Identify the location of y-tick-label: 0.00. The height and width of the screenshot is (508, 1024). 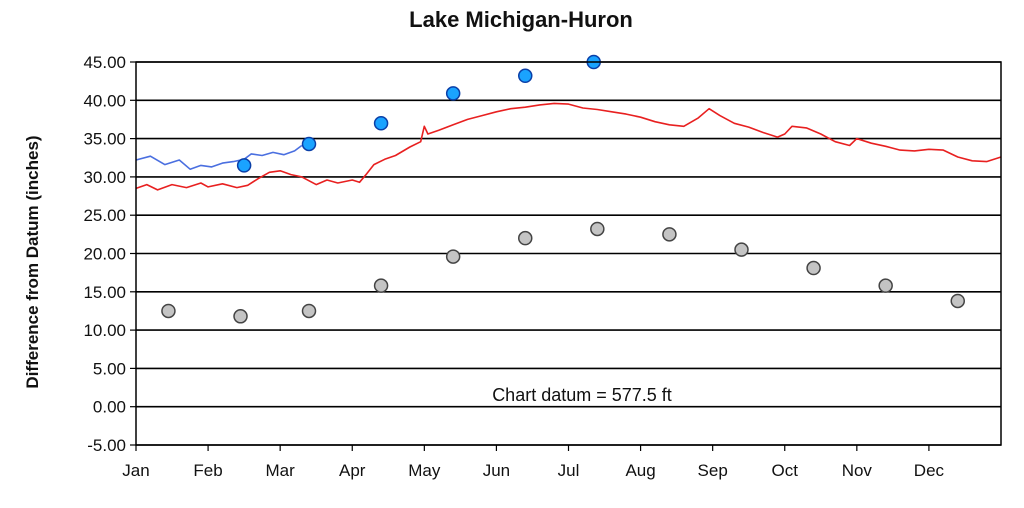
(109, 407).